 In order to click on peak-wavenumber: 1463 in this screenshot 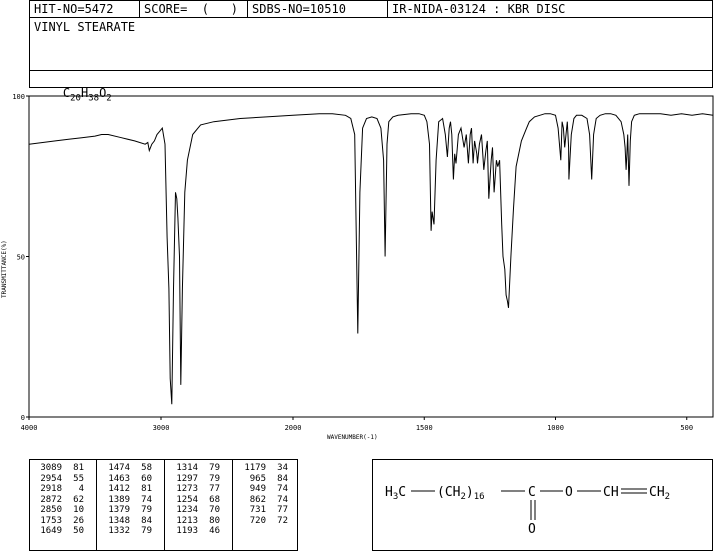, I will do `click(119, 478)`.